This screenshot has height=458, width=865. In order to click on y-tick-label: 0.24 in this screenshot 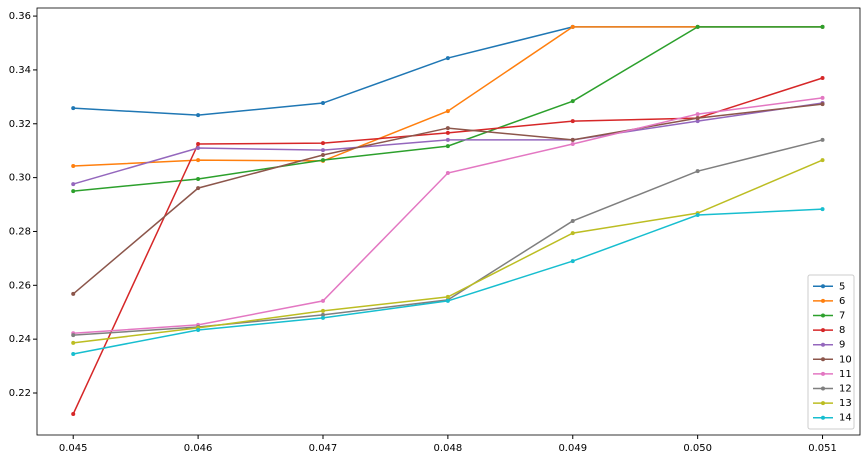, I will do `click(20, 339)`.